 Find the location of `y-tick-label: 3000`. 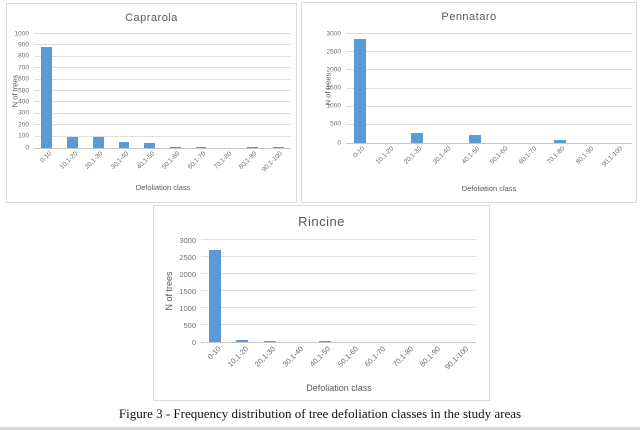

y-tick-label: 3000 is located at coordinates (333, 33).